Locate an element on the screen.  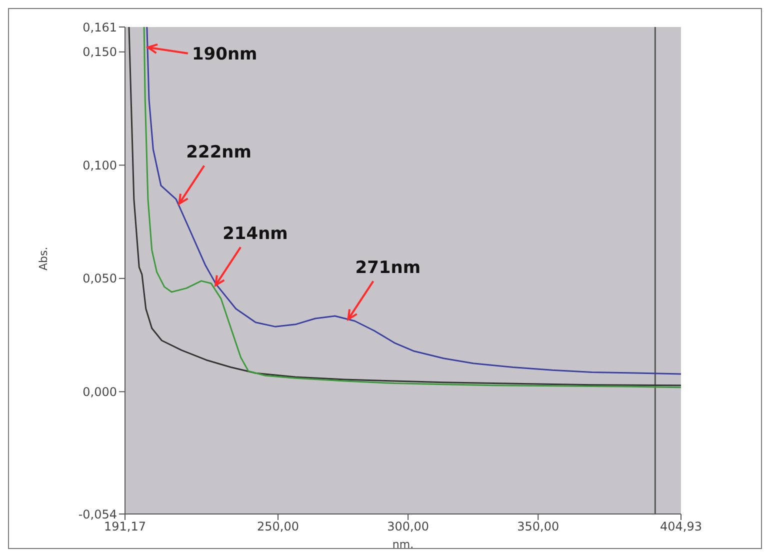
annotation: 271nm is located at coordinates (388, 268).